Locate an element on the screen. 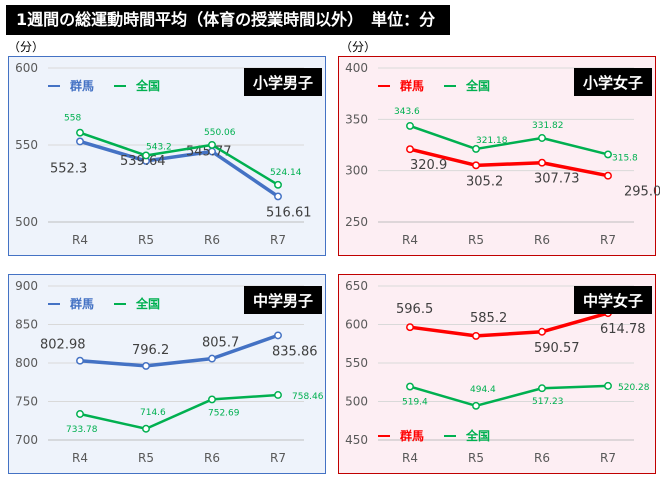  data-label: 590.57 is located at coordinates (557, 348).